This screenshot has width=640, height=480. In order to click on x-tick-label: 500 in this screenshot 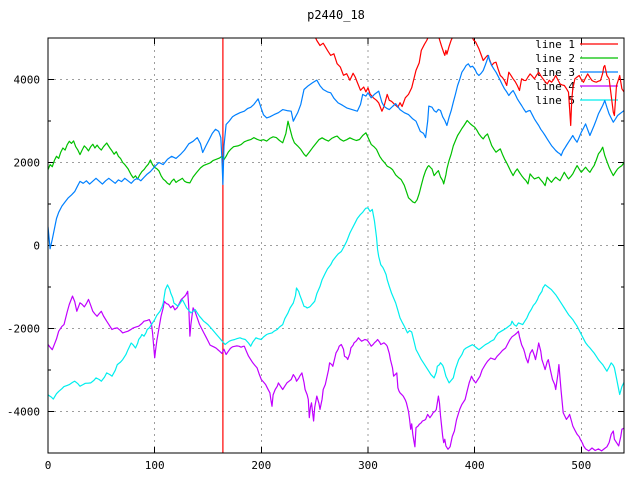, I will do `click(581, 465)`.